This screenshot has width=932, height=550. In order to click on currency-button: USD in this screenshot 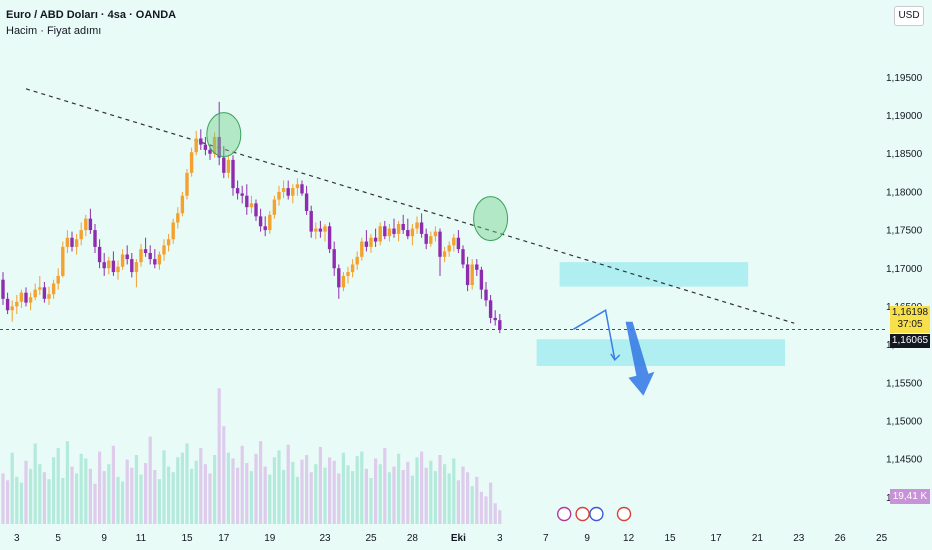, I will do `click(909, 16)`.